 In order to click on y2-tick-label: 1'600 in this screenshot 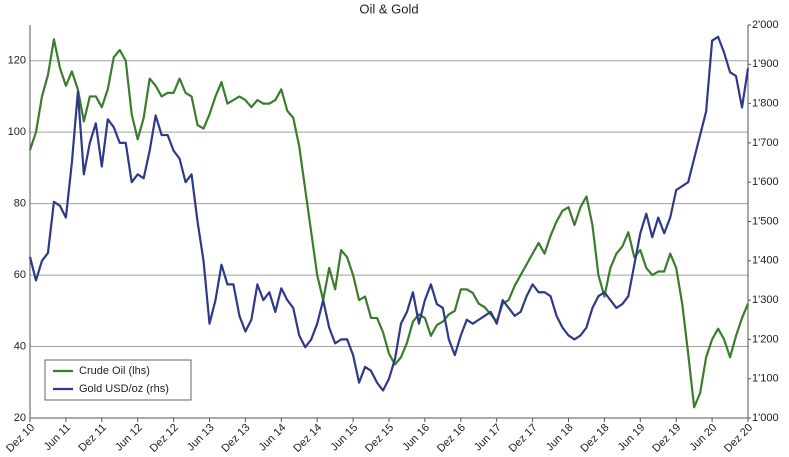, I will do `click(765, 182)`.